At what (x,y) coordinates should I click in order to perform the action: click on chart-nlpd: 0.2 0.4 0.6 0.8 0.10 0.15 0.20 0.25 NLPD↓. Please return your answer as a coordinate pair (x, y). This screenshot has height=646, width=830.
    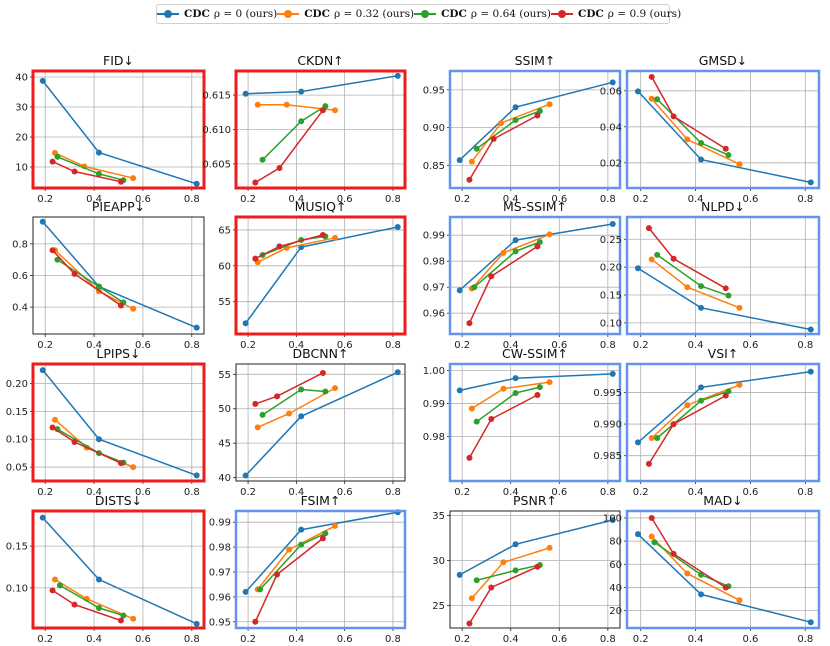
    Looking at the image, I should click on (710, 275).